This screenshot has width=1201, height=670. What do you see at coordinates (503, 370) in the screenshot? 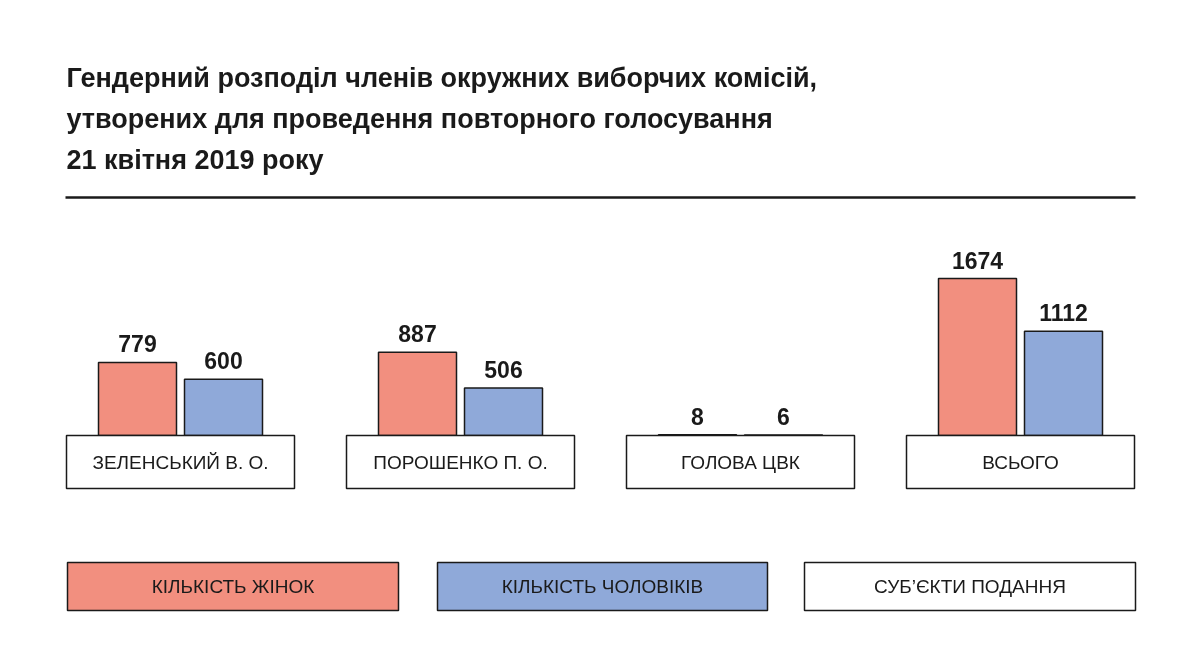
I see `data-label: 506` at bounding box center [503, 370].